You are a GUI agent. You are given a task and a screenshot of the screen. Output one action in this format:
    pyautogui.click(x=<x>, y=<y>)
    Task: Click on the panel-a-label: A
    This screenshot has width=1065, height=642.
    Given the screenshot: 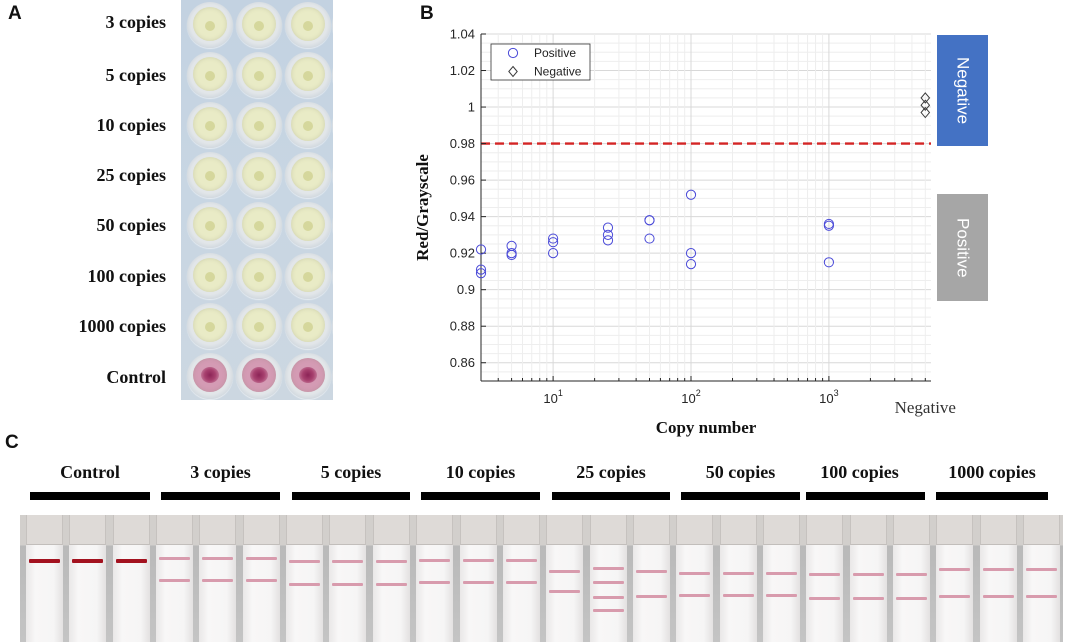 What is the action you would take?
    pyautogui.click(x=15, y=13)
    